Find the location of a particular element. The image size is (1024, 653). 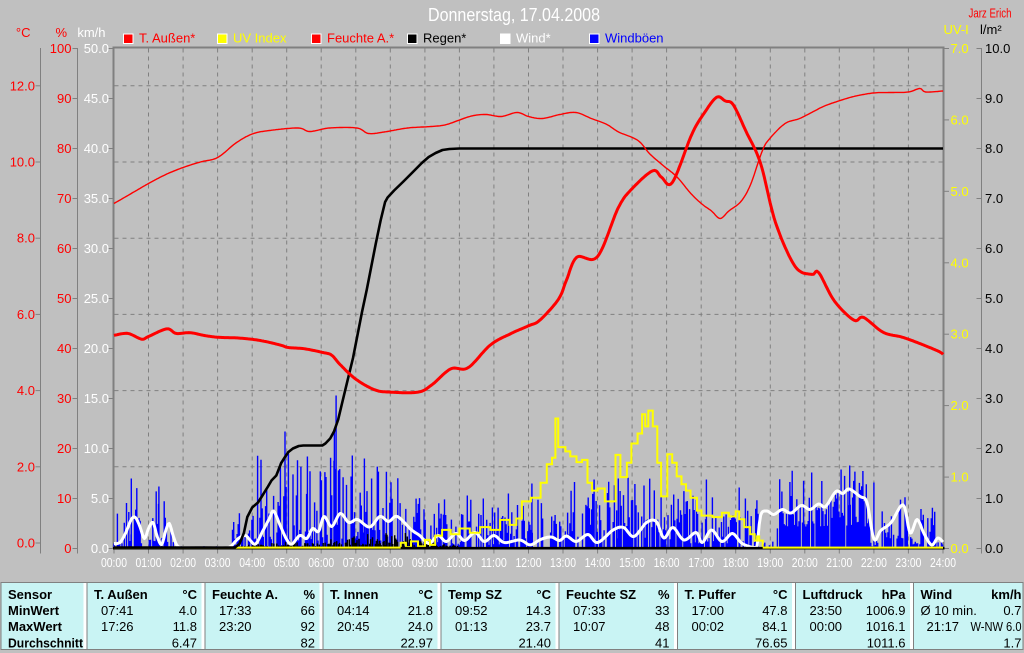

svg-text: 20 is located at coordinates (64, 448).